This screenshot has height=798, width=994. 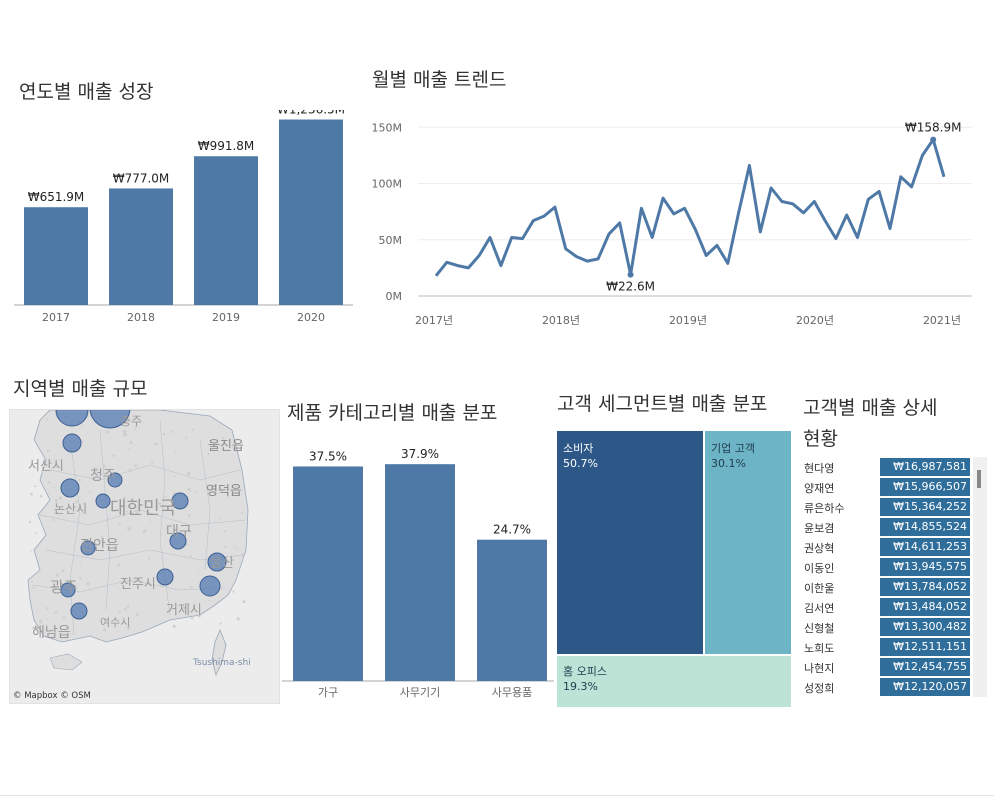 What do you see at coordinates (52, 696) in the screenshot?
I see `map-attribution: © Mapbox © OSM` at bounding box center [52, 696].